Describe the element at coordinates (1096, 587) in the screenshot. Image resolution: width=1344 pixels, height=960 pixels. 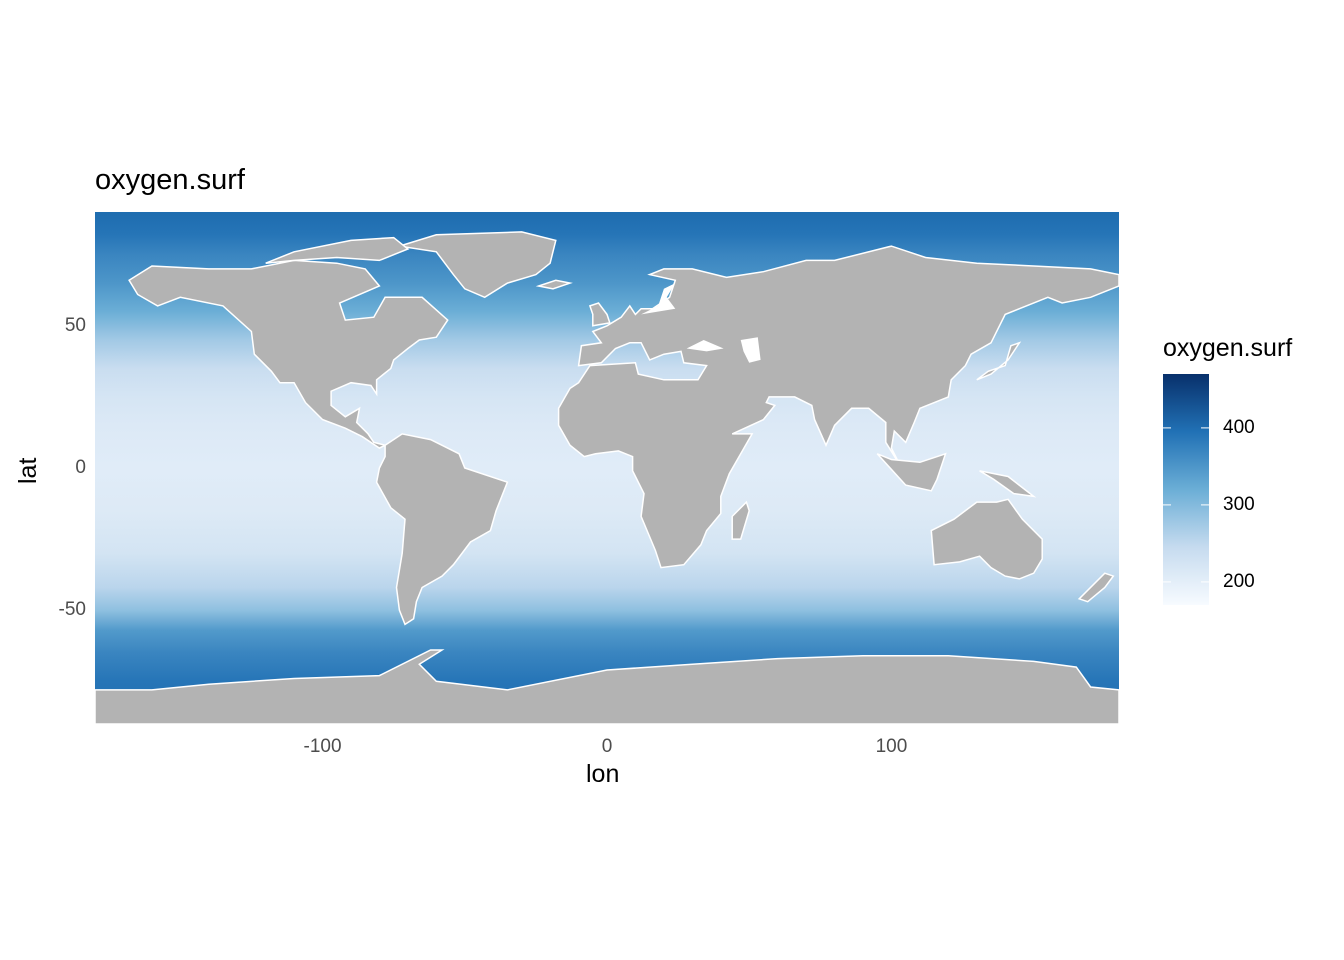
I see `land-new-zealand` at that location.